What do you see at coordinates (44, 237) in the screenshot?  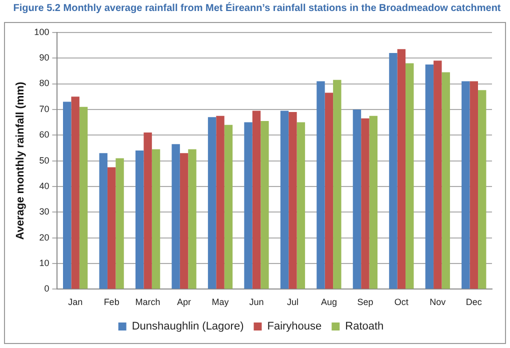 I see `y-tick-label: 20` at bounding box center [44, 237].